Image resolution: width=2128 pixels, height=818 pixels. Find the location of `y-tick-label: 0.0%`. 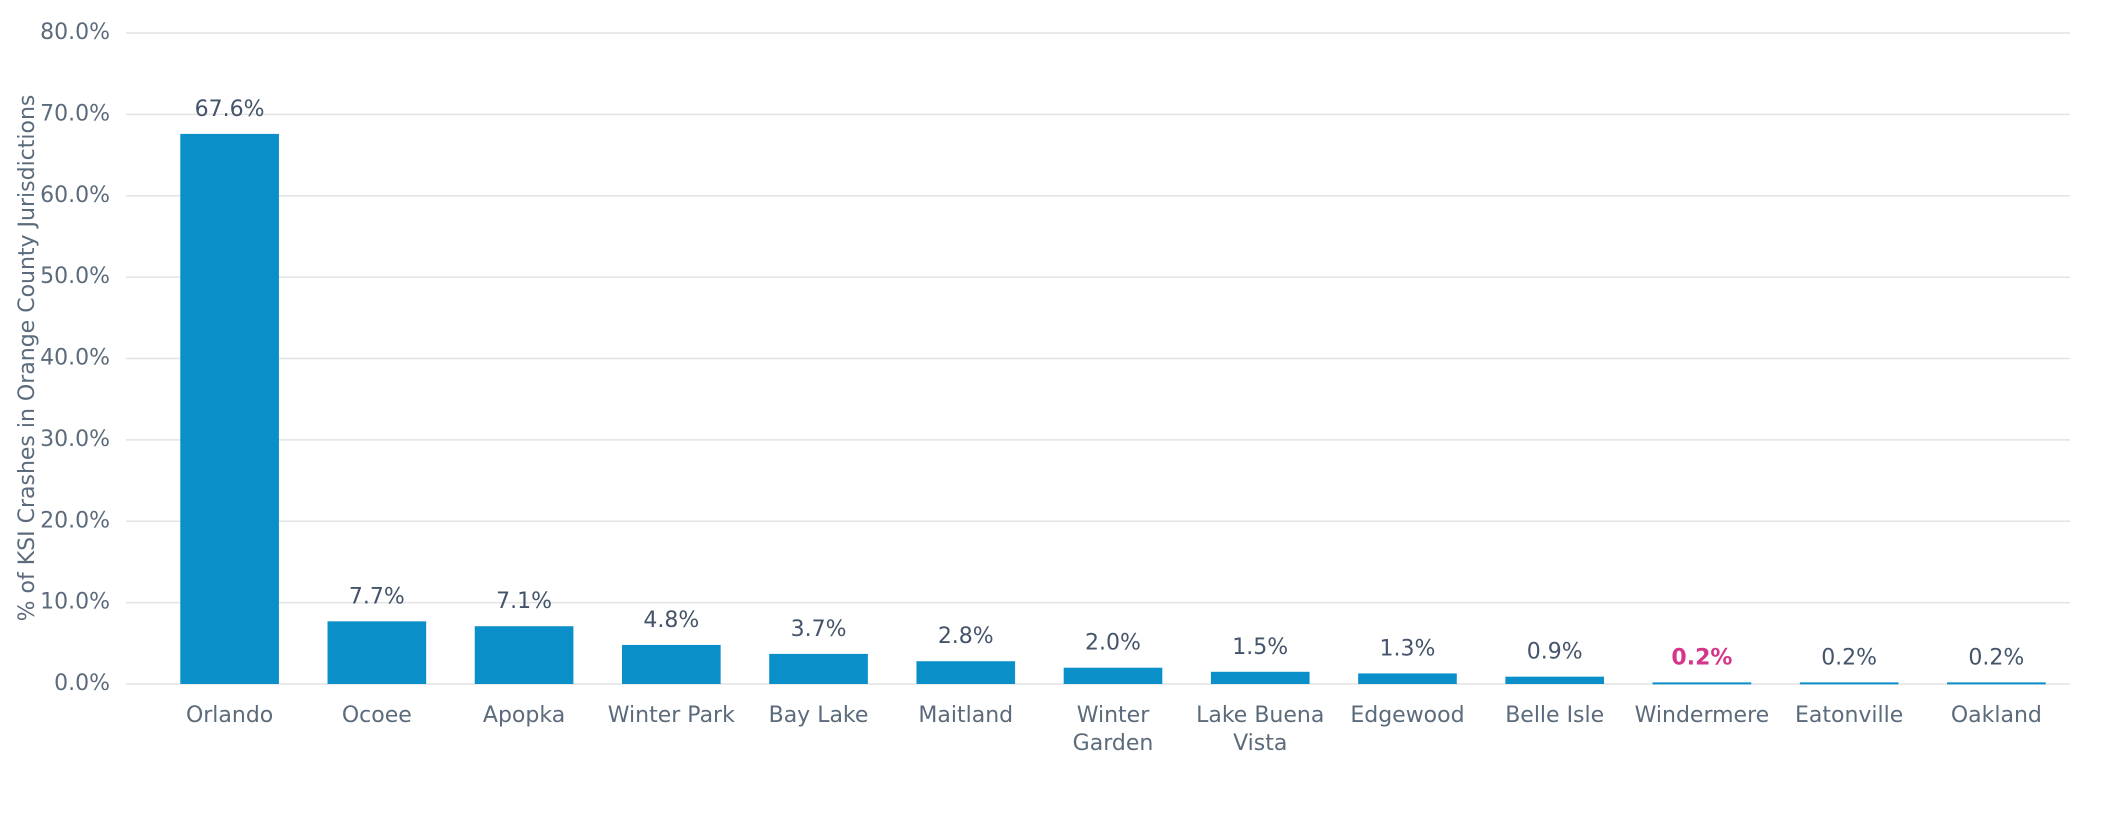

y-tick-label: 0.0% is located at coordinates (82, 683).